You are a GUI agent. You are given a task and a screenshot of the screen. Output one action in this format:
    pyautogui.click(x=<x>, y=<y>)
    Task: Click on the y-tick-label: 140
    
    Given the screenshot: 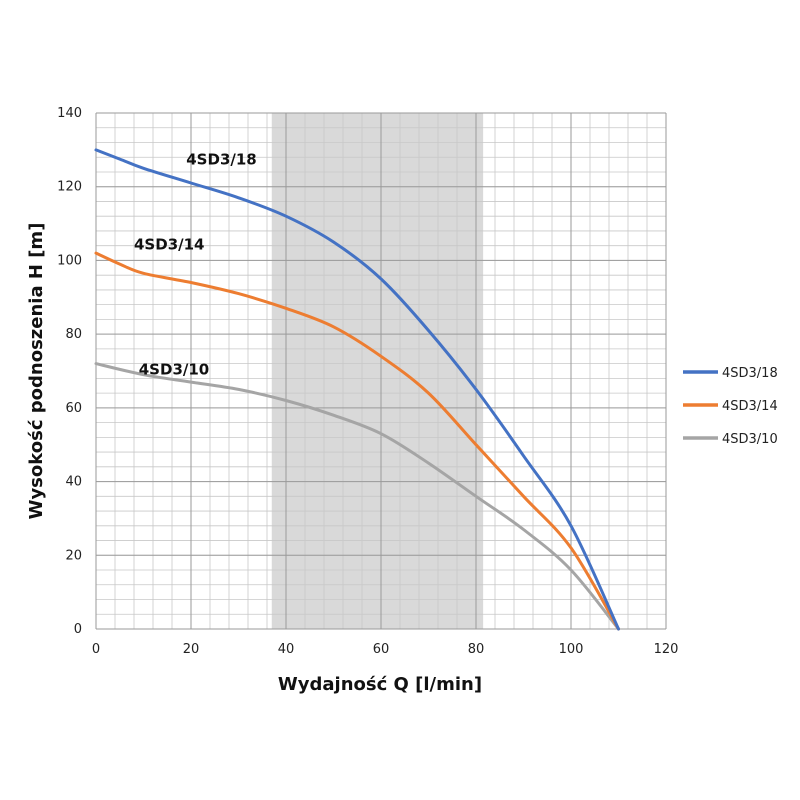 What is the action you would take?
    pyautogui.click(x=69, y=113)
    